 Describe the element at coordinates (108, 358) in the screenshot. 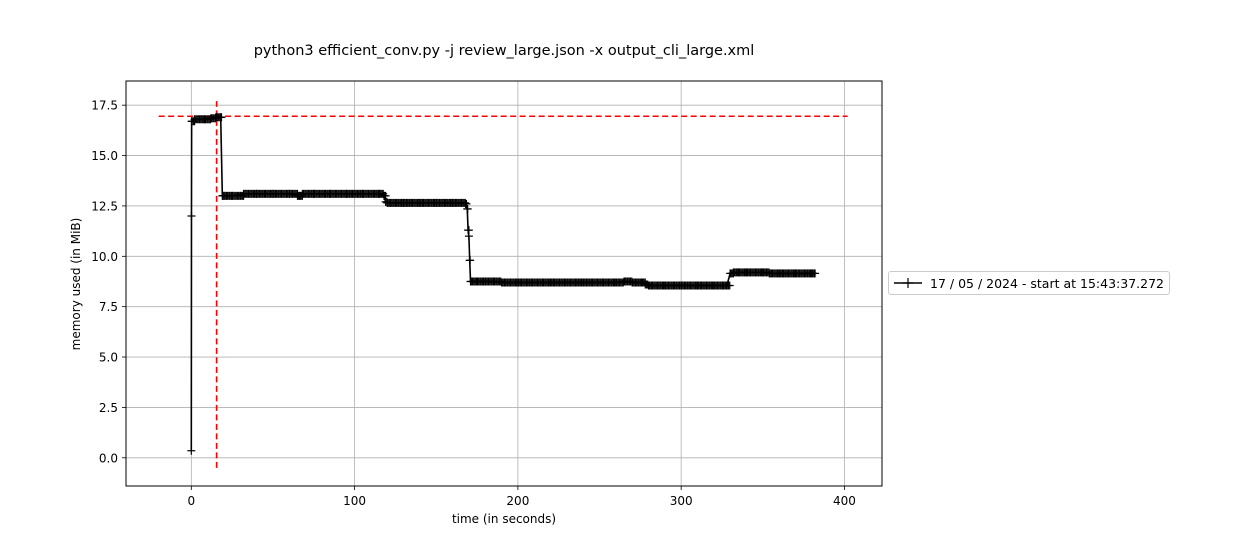

I see `y-tick-label: 5.0` at that location.